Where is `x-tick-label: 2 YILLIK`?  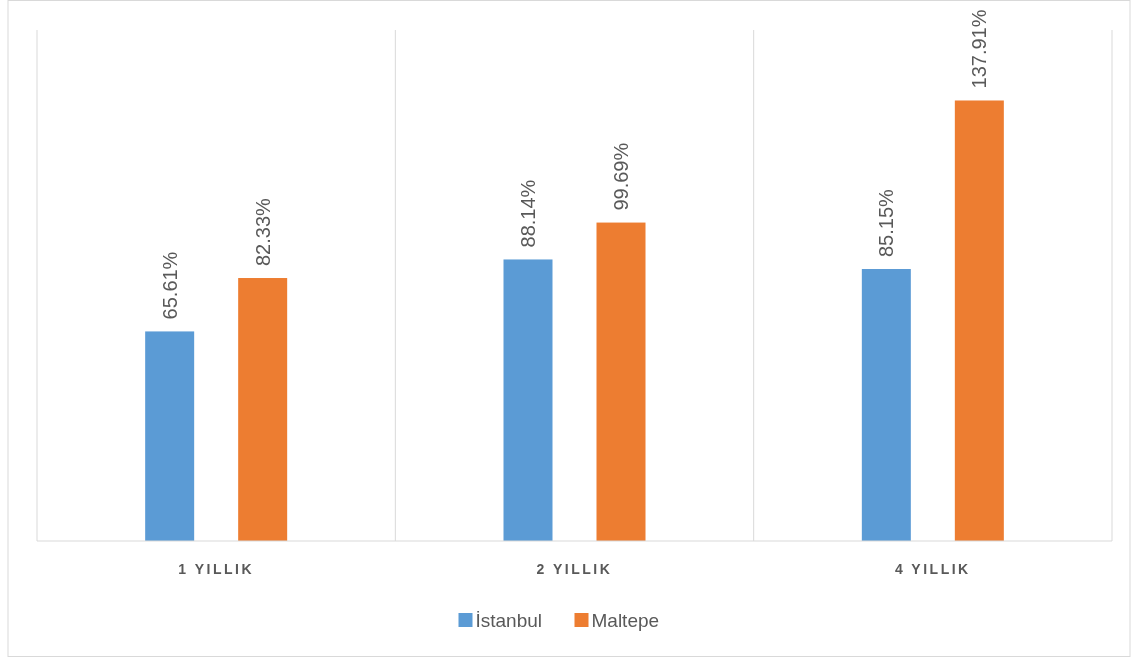 x-tick-label: 2 YILLIK is located at coordinates (574, 569).